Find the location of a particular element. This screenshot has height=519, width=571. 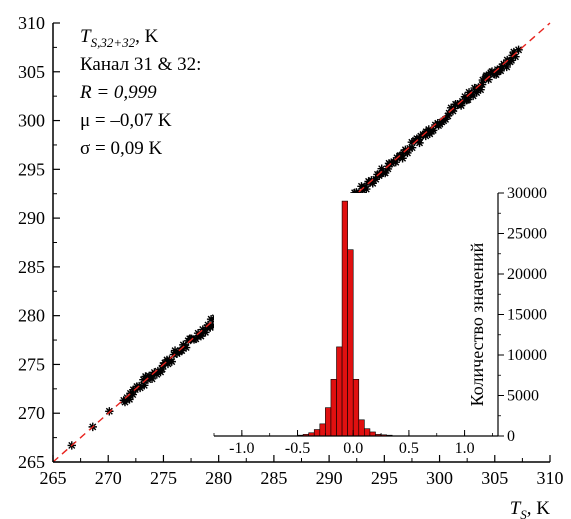

histogram-y-axis-label: Количество значений is located at coordinates (477, 324).